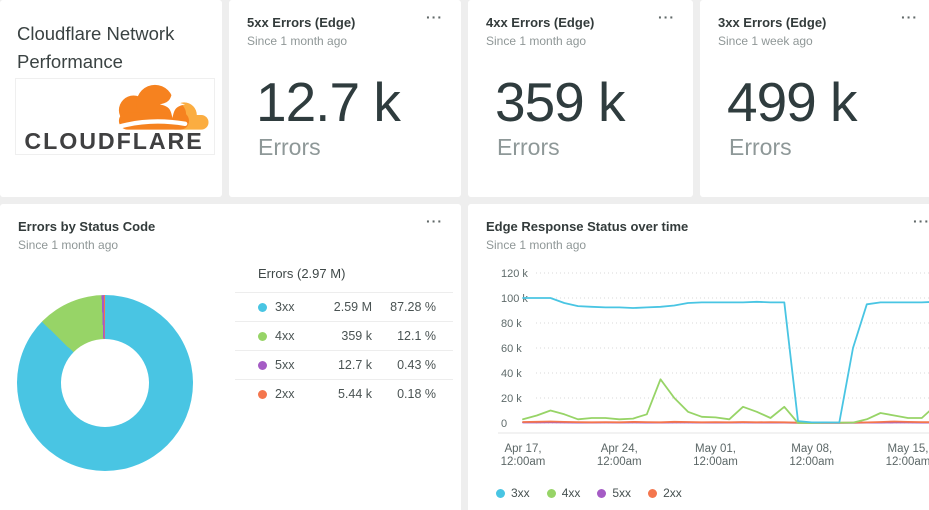 The height and width of the screenshot is (510, 929). I want to click on ts-legend-item-4xx: 4xx, so click(563, 493).